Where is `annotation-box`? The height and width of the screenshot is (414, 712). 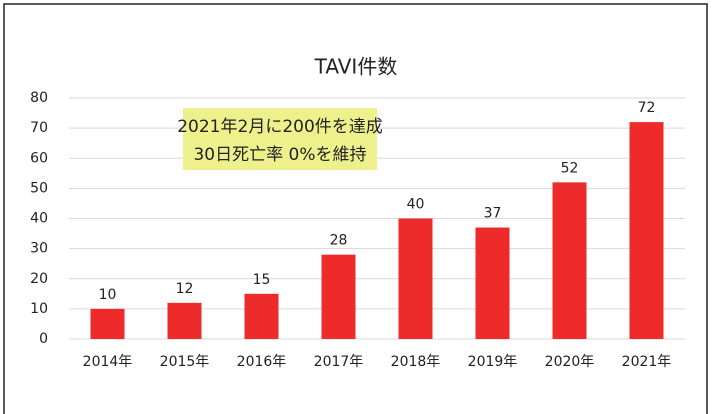
annotation-box is located at coordinates (280, 139).